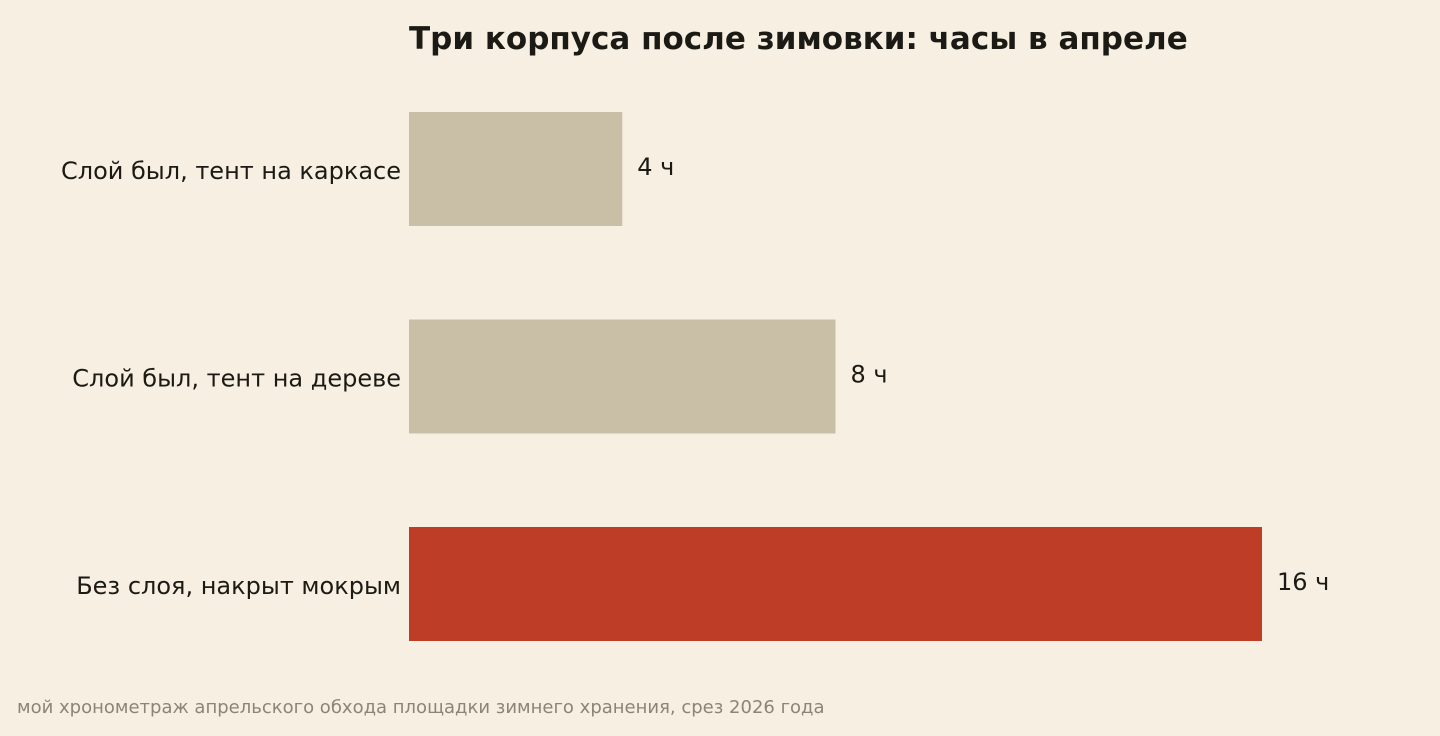 This screenshot has width=1440, height=736. What do you see at coordinates (238, 586) in the screenshot?
I see `category-label-3: Без слоя, накрыт мокрым` at bounding box center [238, 586].